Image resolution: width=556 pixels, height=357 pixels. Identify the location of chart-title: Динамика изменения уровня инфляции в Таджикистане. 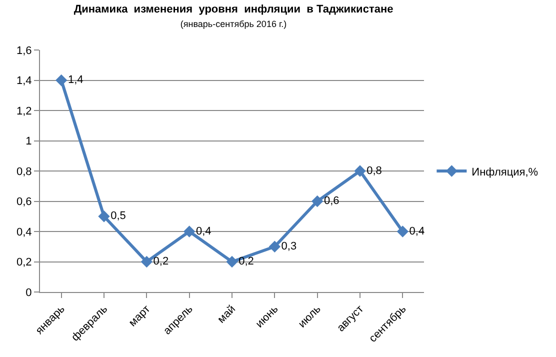
(234, 9).